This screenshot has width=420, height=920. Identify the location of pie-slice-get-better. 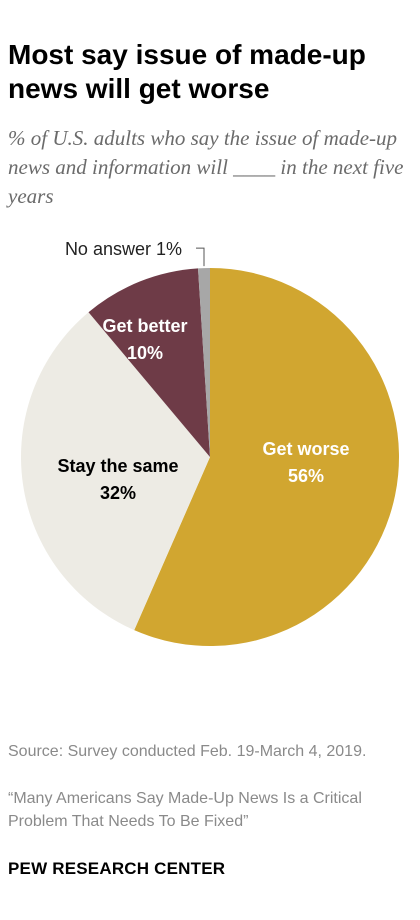
(149, 362).